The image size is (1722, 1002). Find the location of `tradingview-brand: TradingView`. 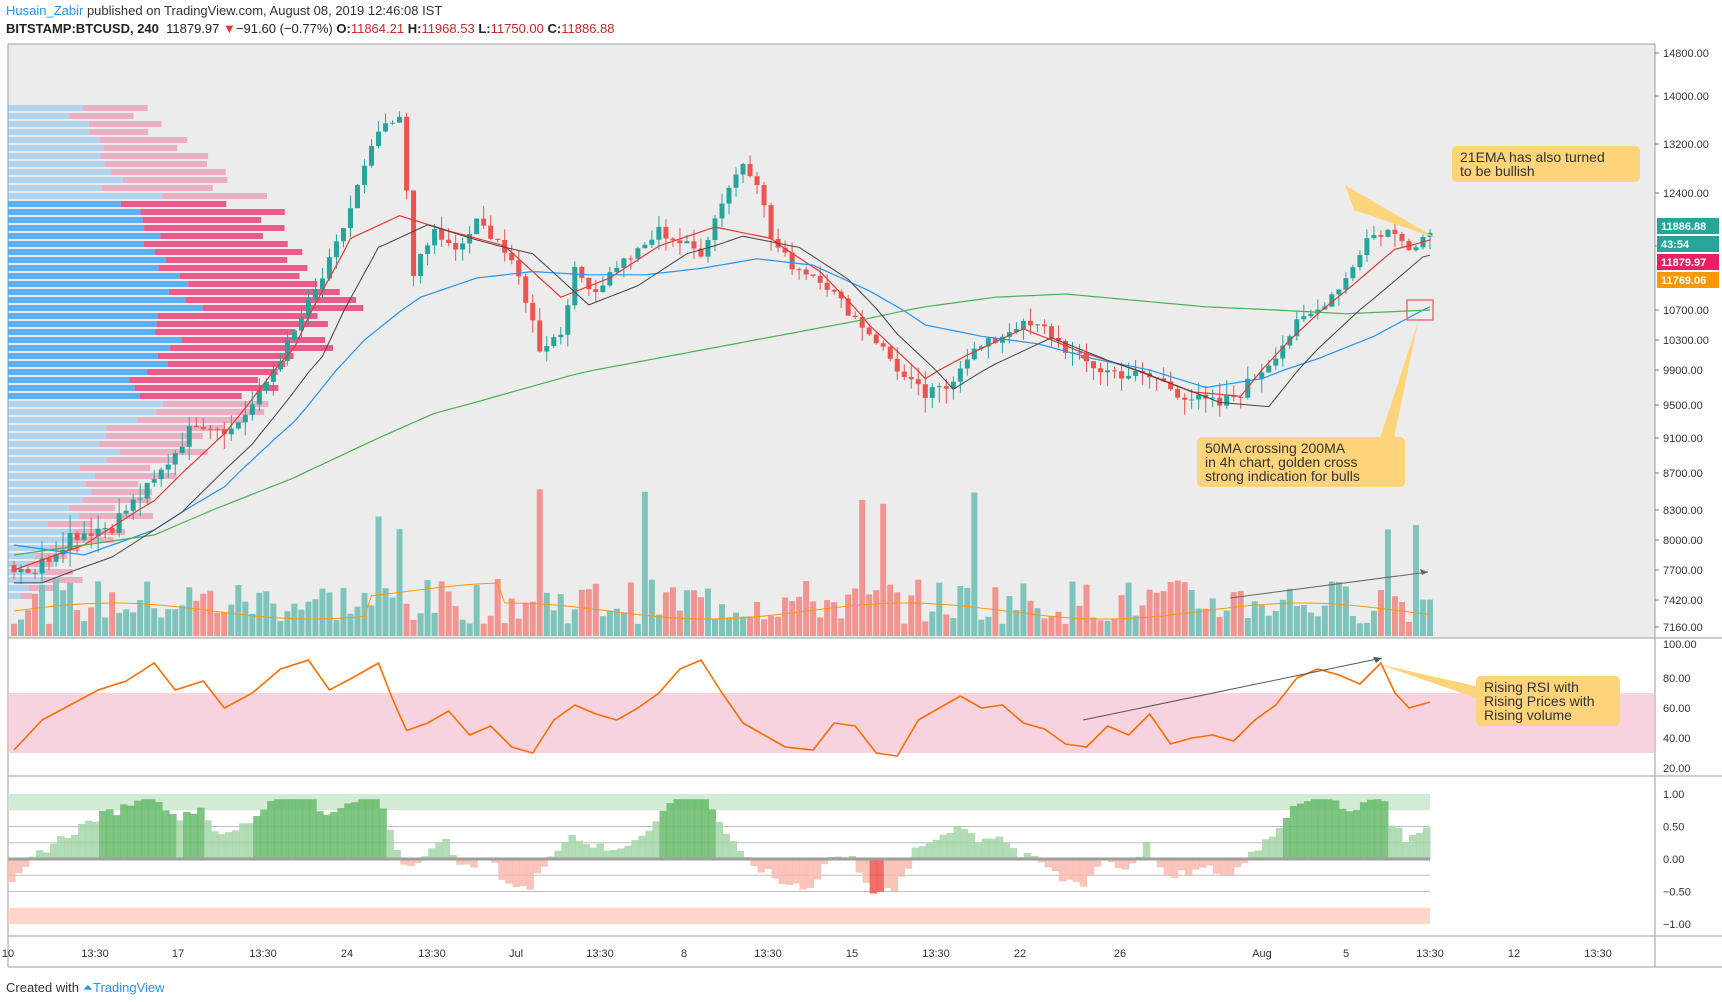

tradingview-brand: TradingView is located at coordinates (129, 987).